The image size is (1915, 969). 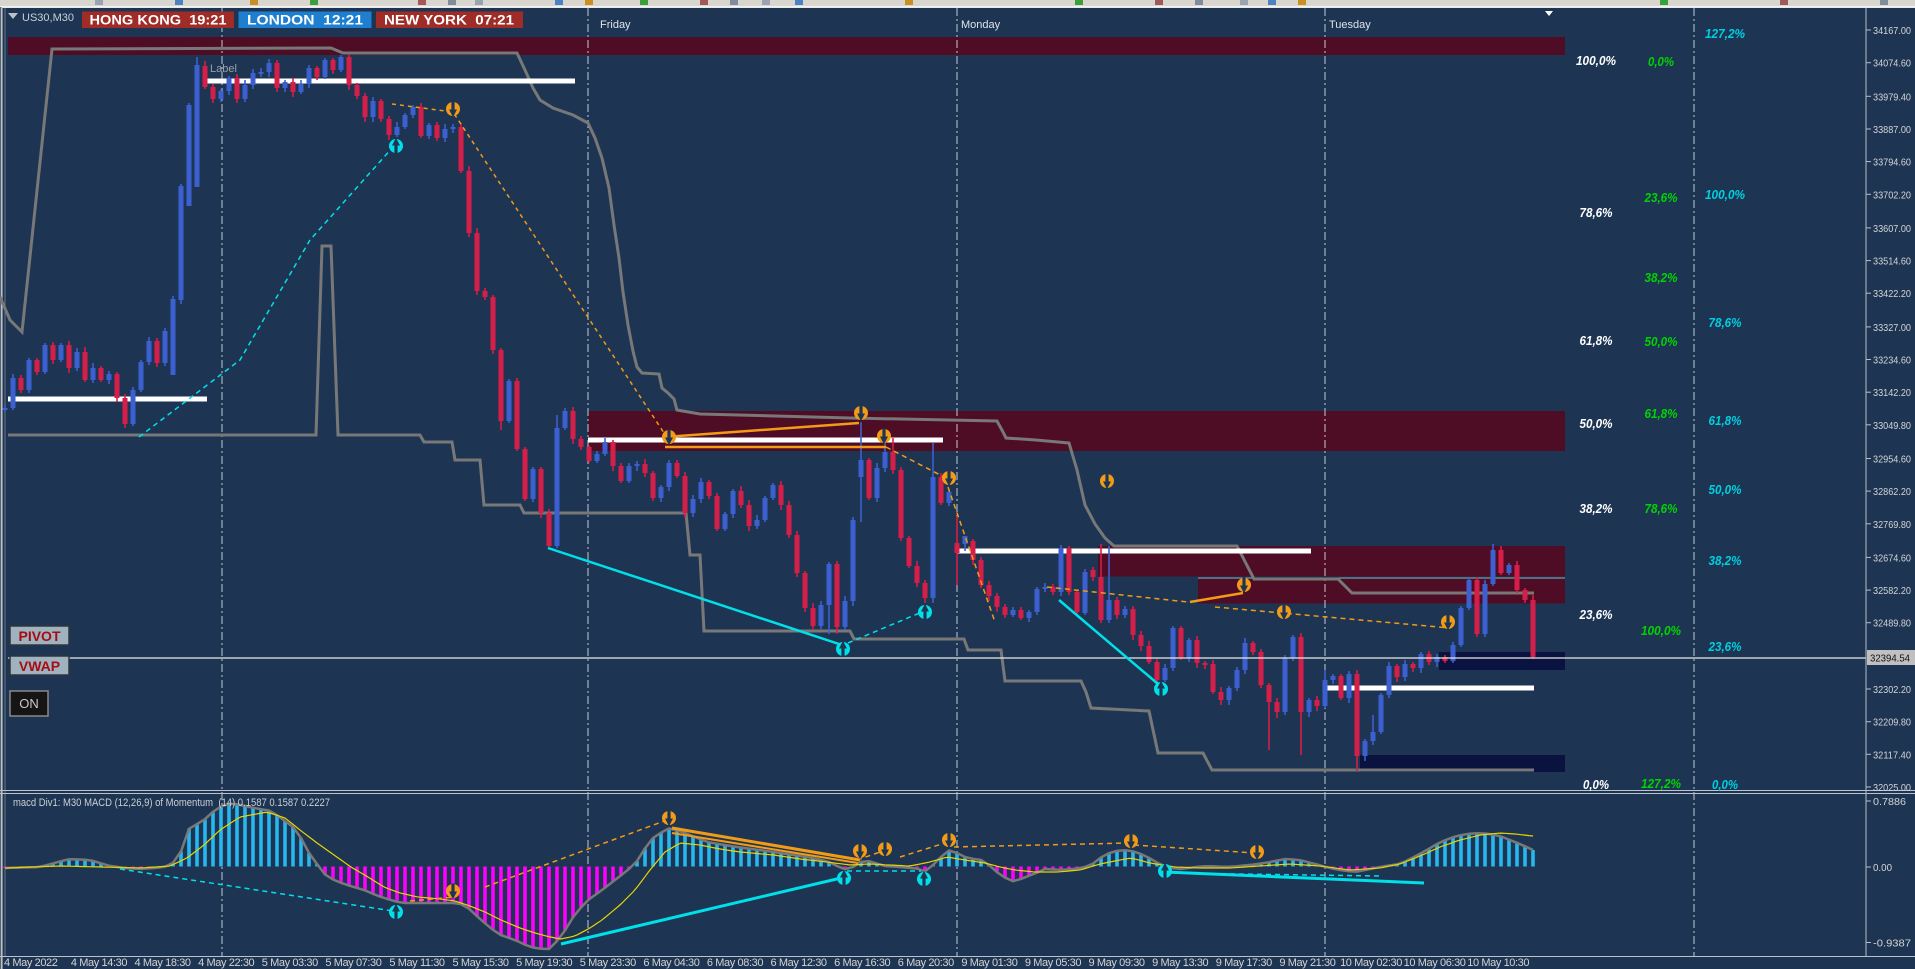 What do you see at coordinates (449, 20) in the screenshot?
I see `svg-text: NEW YORK 07:21` at bounding box center [449, 20].